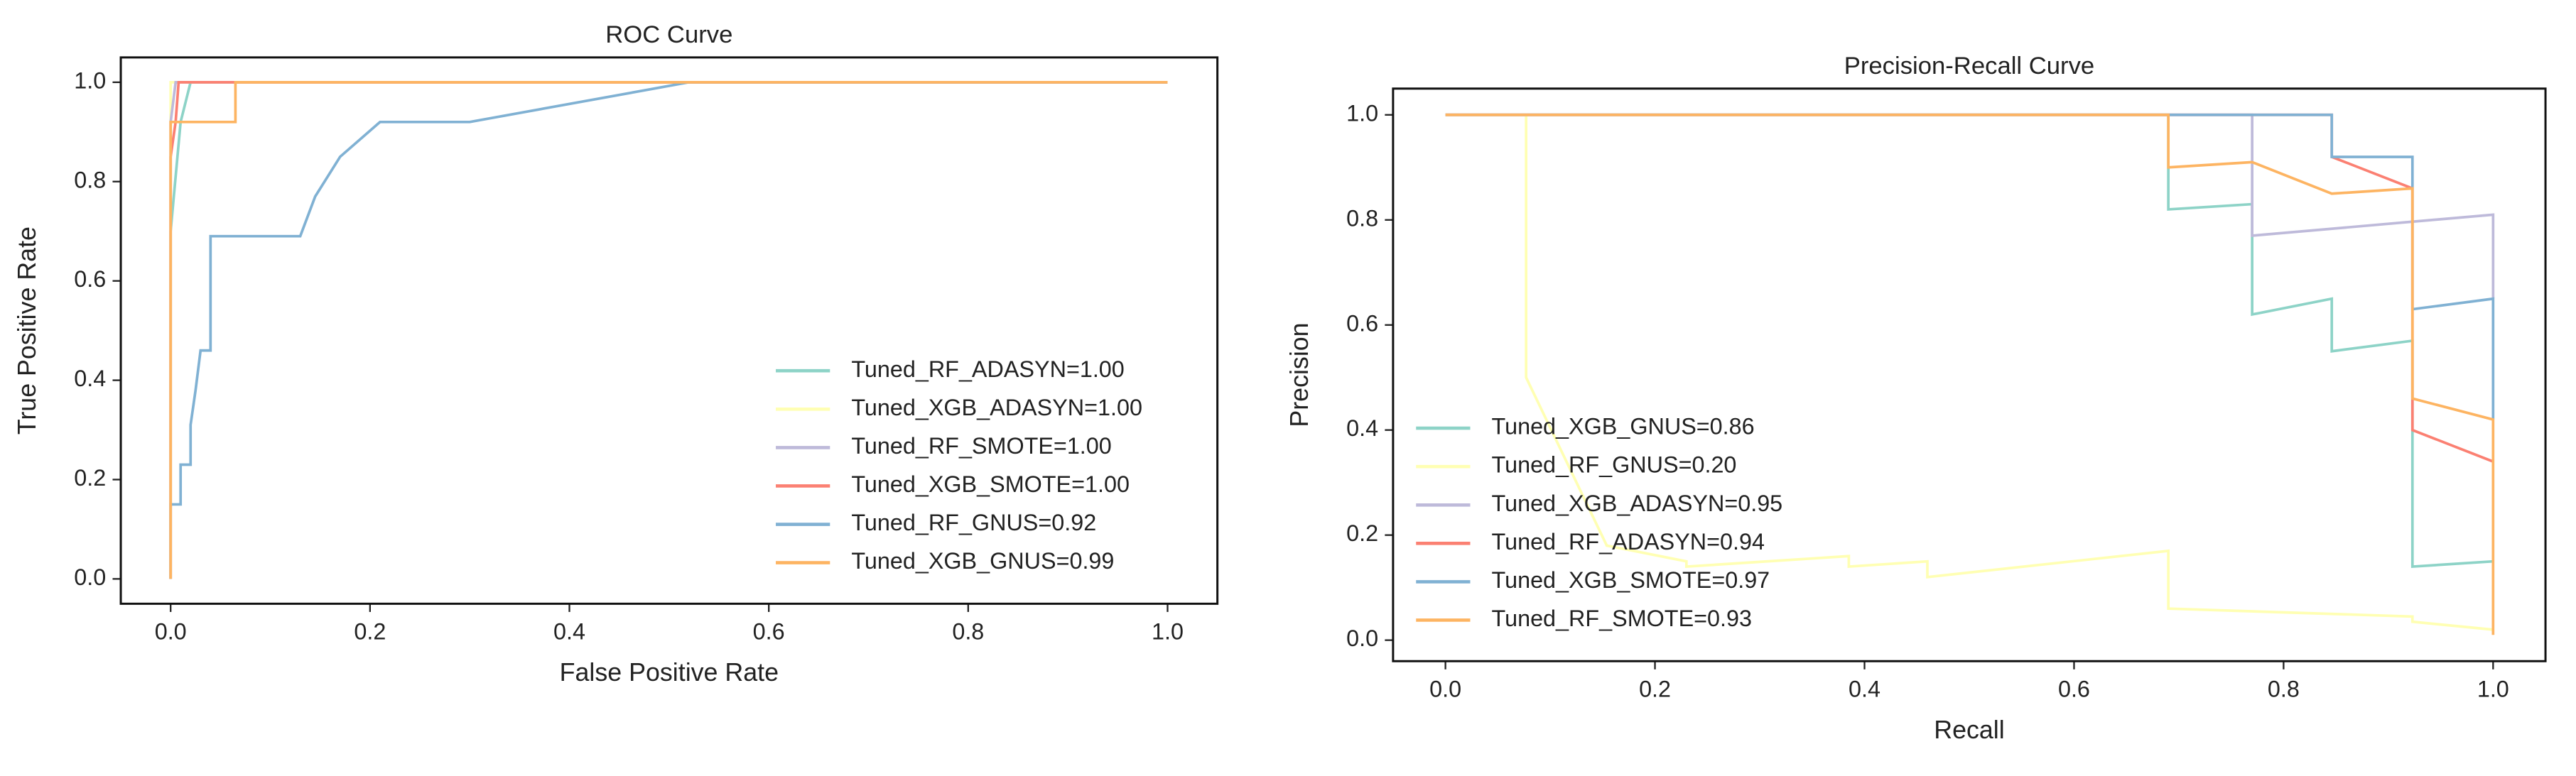  Describe the element at coordinates (973, 522) in the screenshot. I see `legend-label: Tuned_RF_GNUS=0.92` at that location.